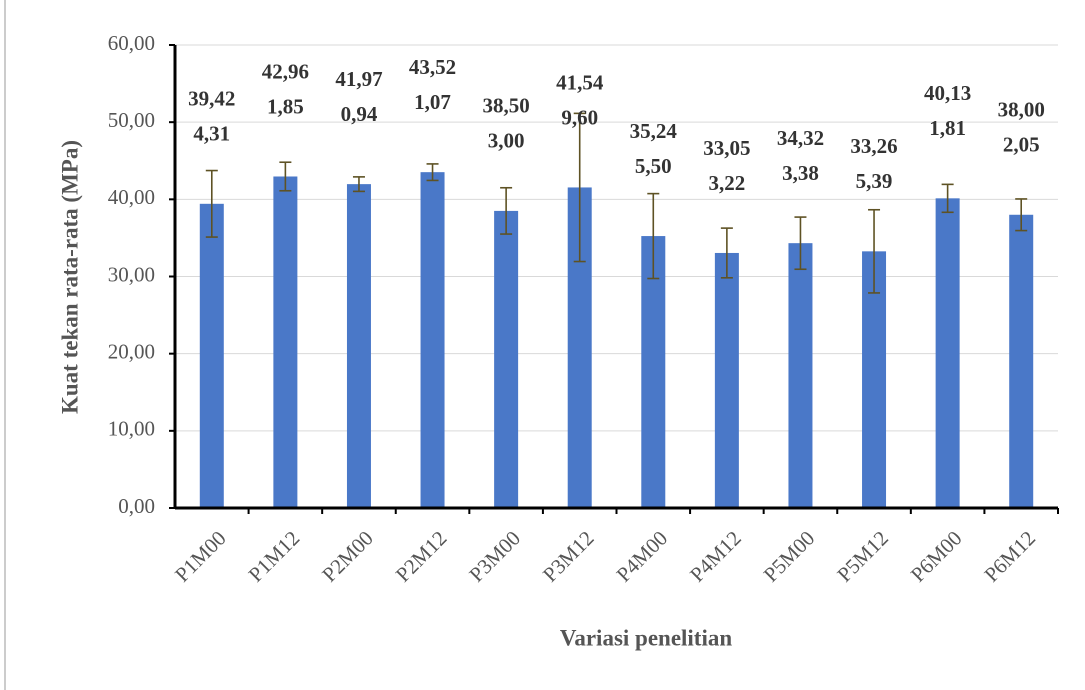 This screenshot has width=1085, height=690. What do you see at coordinates (874, 181) in the screenshot?
I see `error-label: 5,39` at bounding box center [874, 181].